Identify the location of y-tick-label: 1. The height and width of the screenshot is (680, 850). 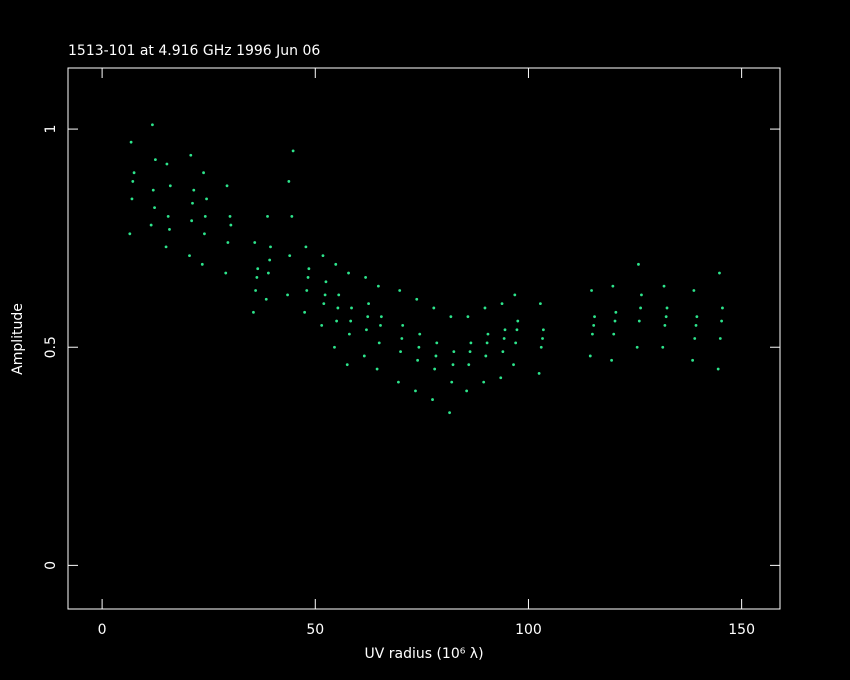
(51, 129).